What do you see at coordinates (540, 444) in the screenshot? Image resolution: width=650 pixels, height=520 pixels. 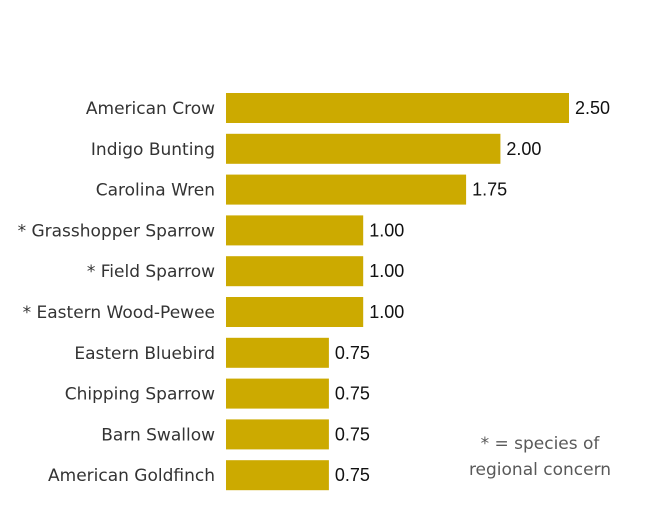 I see `note-line-1: * = species of` at bounding box center [540, 444].